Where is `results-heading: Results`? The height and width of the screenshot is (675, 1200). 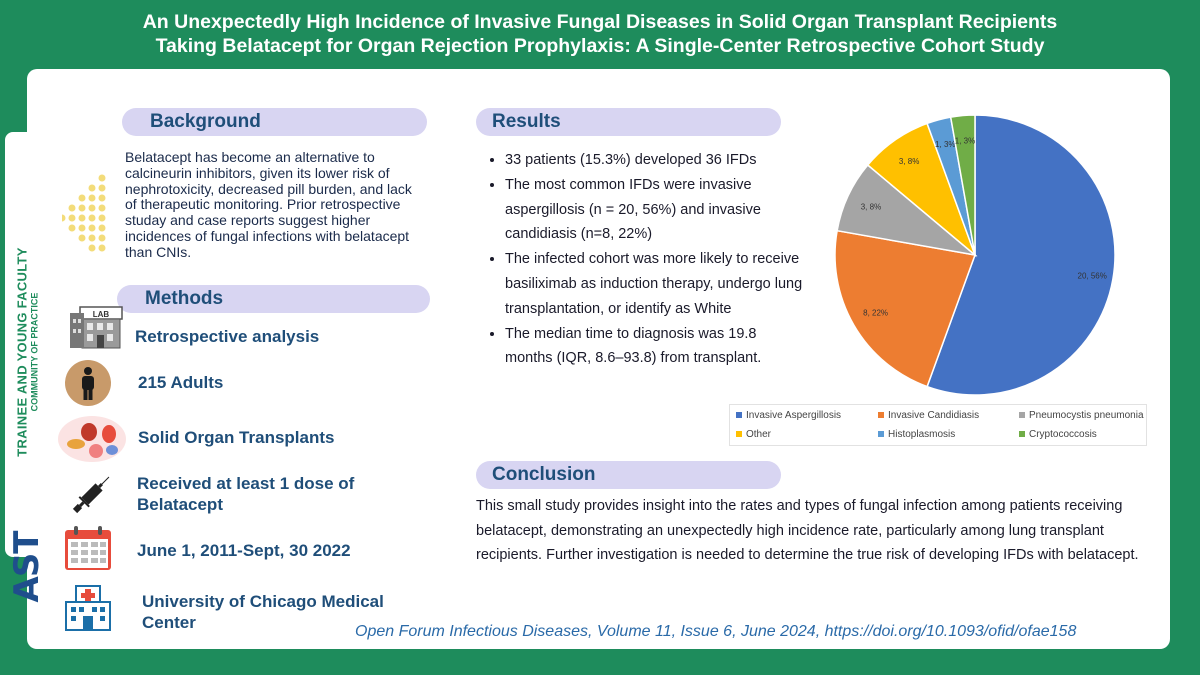
results-heading: Results is located at coordinates (628, 122).